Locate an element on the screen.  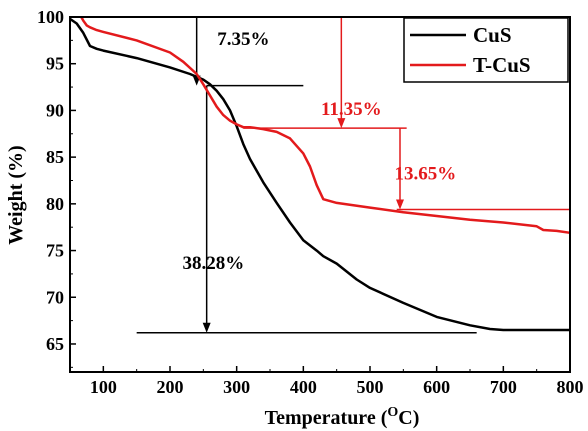
annotation-3: 38.28% is located at coordinates (213, 263).